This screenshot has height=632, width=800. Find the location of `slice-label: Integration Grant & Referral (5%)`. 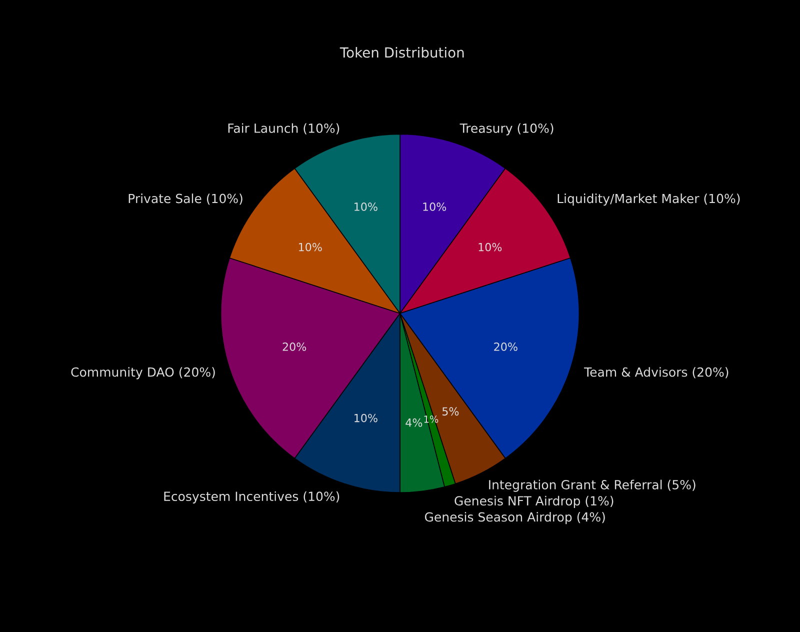

slice-label: Integration Grant & Referral (5%) is located at coordinates (592, 486).